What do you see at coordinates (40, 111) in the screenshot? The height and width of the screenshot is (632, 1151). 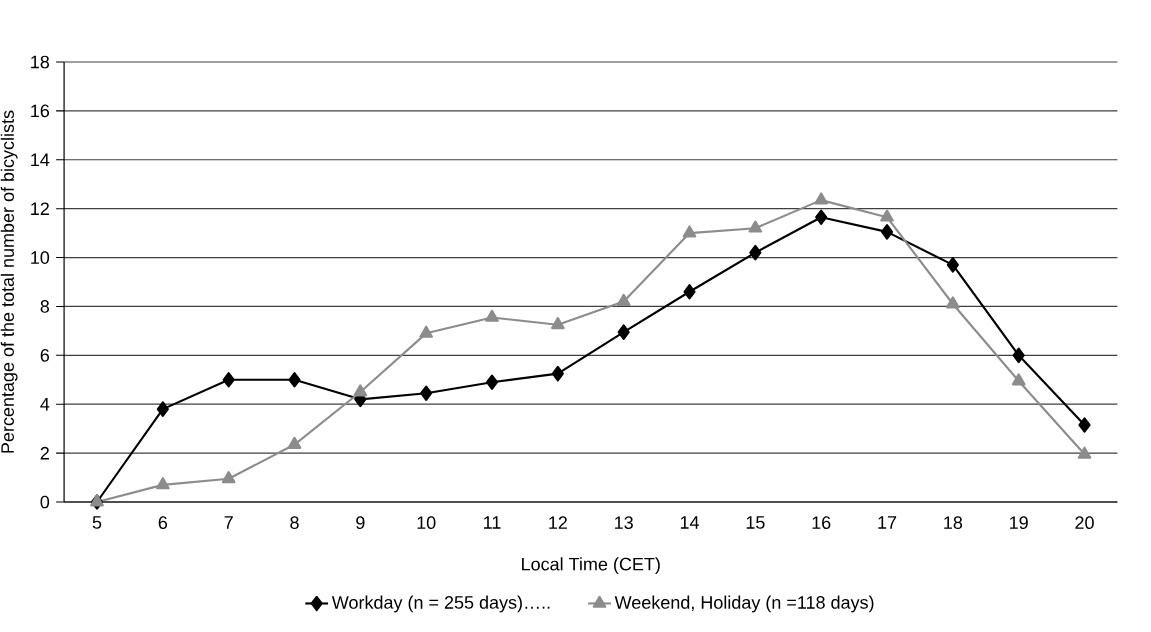 I see `y-tick-label: 16` at bounding box center [40, 111].